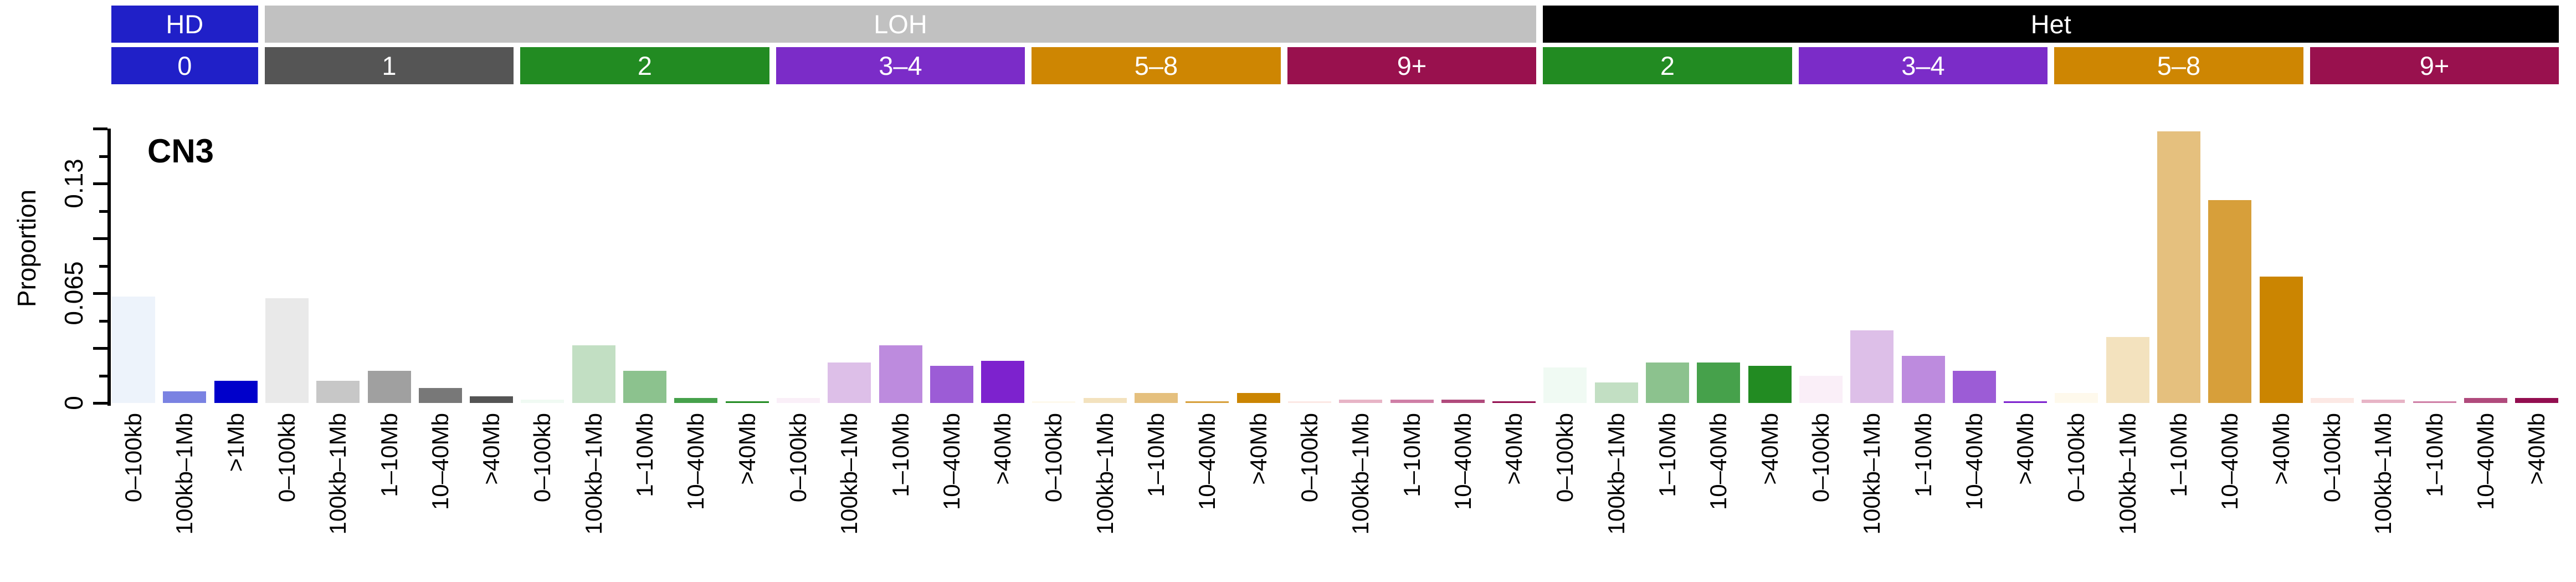 Image resolution: width=2576 pixels, height=582 pixels. Describe the element at coordinates (2051, 24) in the screenshot. I see `zygosity-band-het: Het` at that location.